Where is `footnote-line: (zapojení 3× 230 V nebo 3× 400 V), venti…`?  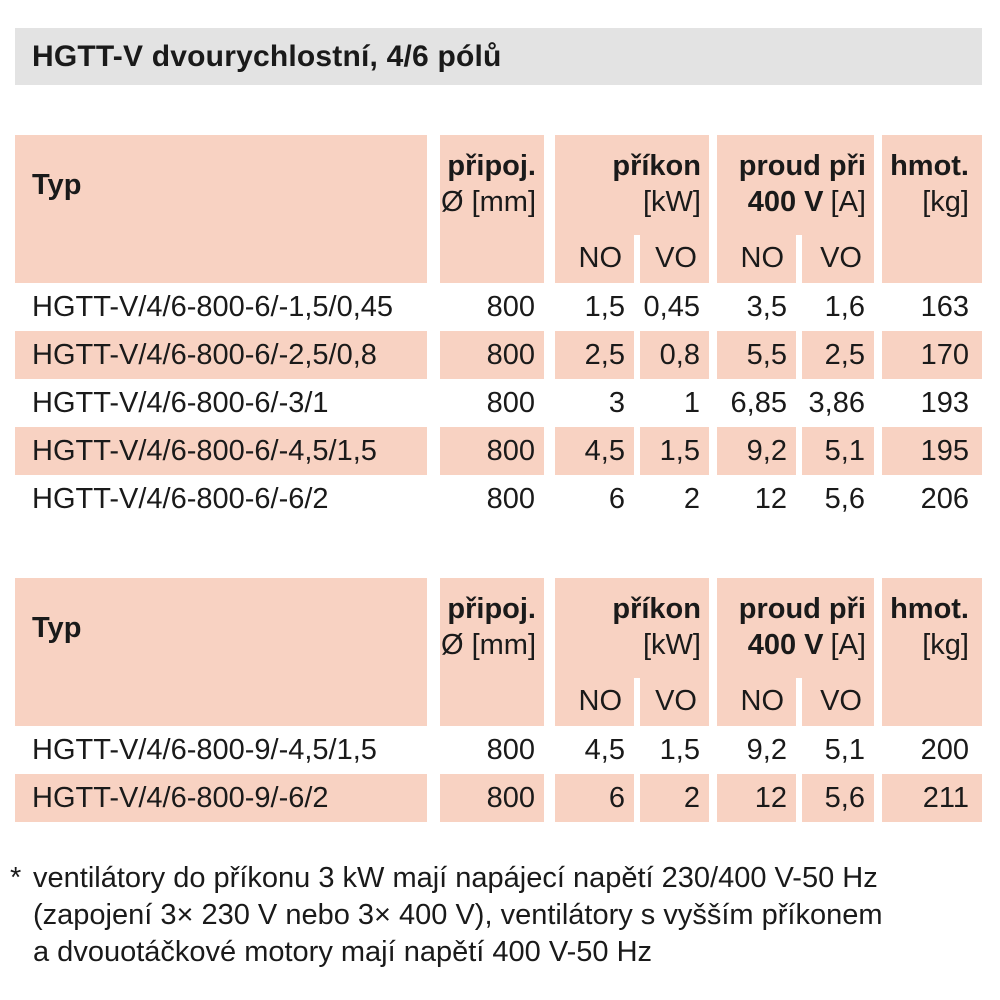 footnote-line: (zapojení 3× 230 V nebo 3× 400 V), venti… is located at coordinates (458, 915).